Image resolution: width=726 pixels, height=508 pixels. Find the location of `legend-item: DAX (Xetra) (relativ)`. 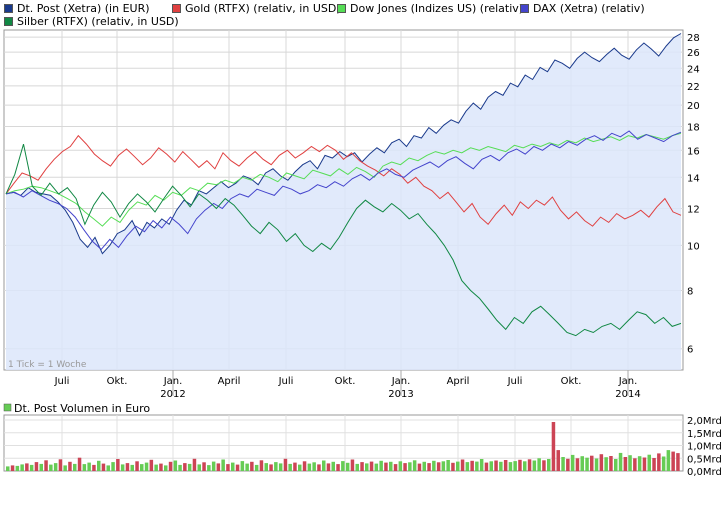

legend-item: DAX (Xetra) (relativ) is located at coordinates (582, 8).